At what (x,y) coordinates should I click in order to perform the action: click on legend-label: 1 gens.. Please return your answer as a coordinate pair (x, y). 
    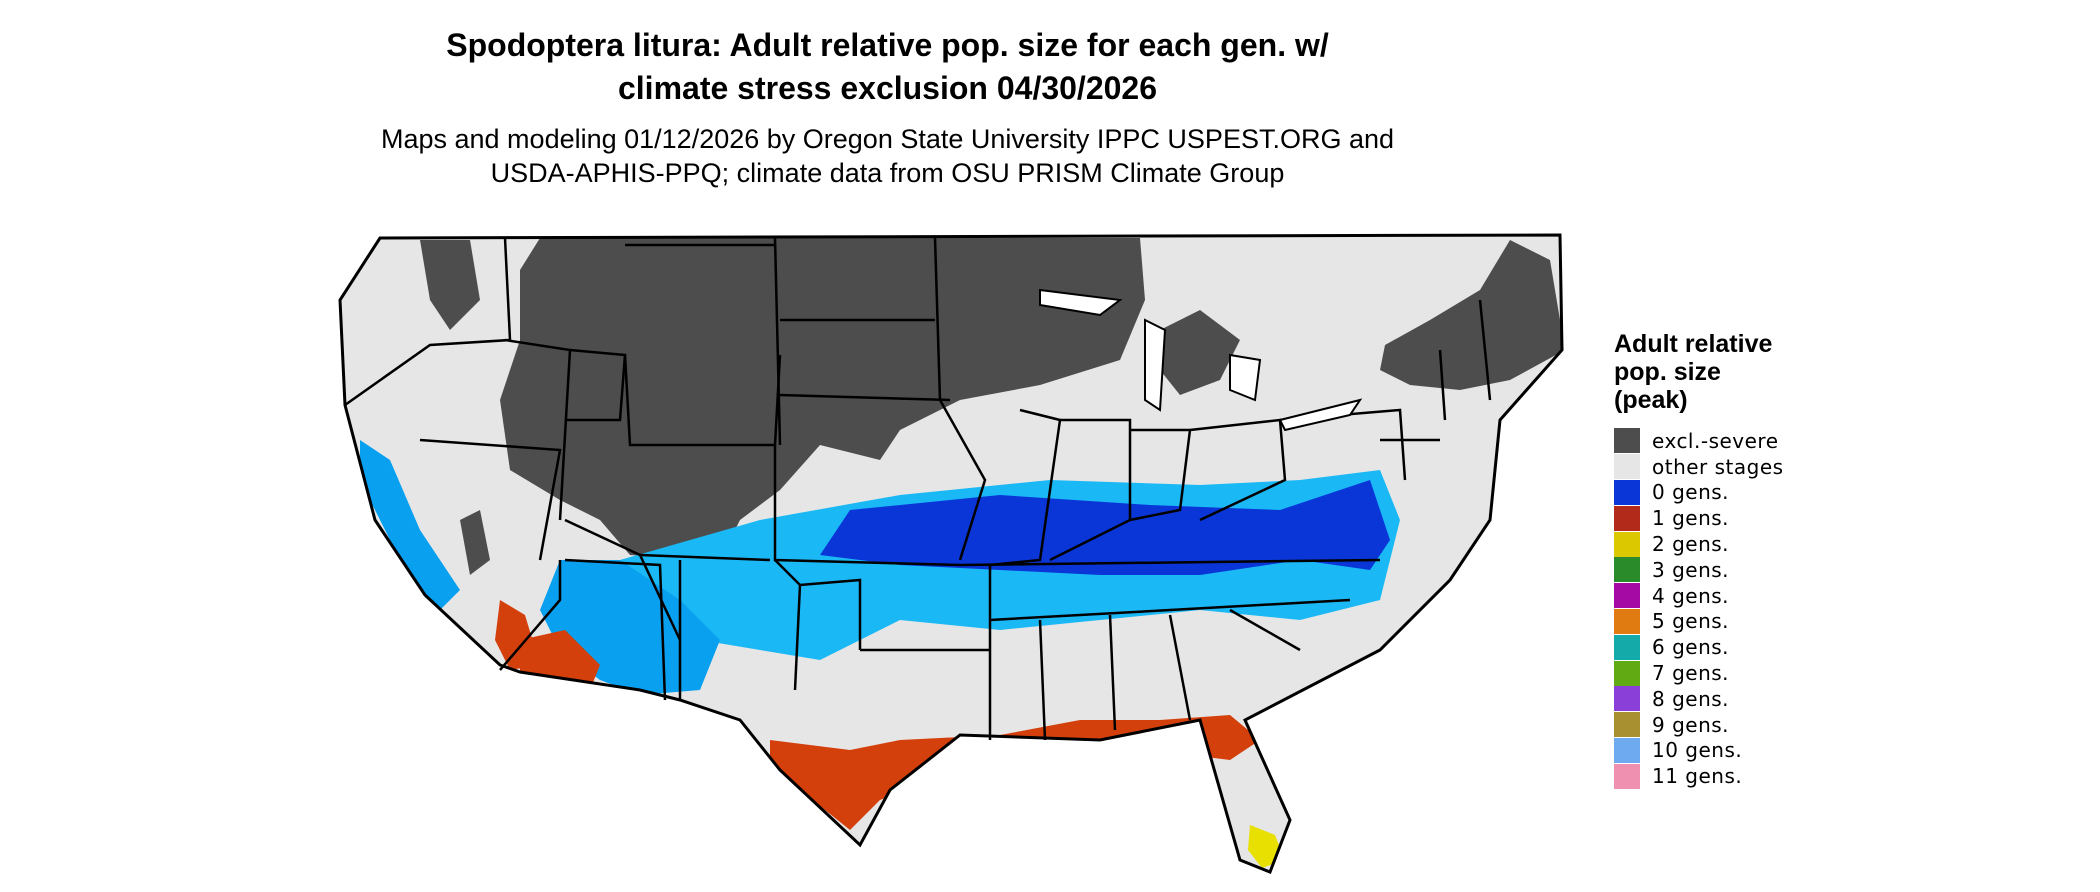
    Looking at the image, I should click on (1691, 518).